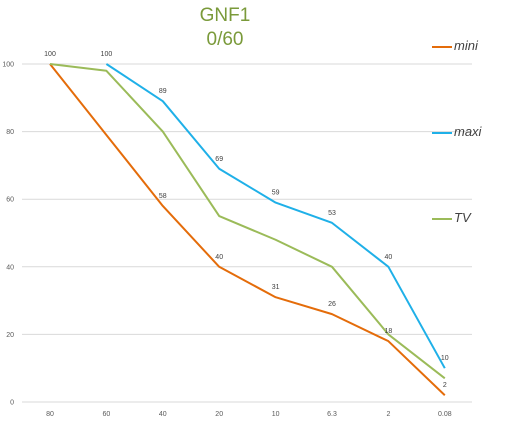  I want to click on x-tick-label: 2, so click(388, 414).